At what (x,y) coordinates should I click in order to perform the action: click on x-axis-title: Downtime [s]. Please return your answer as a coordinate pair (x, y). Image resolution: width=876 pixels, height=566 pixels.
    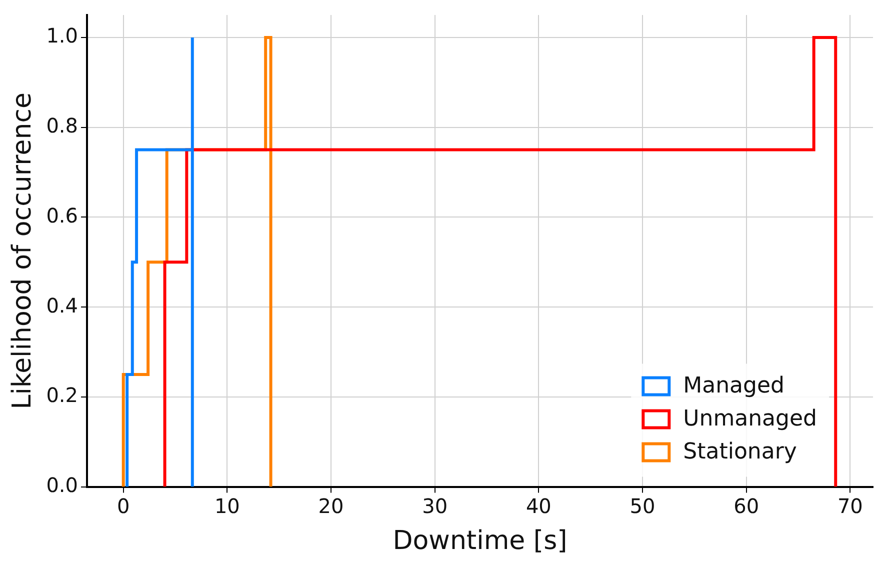
    Looking at the image, I should click on (480, 541).